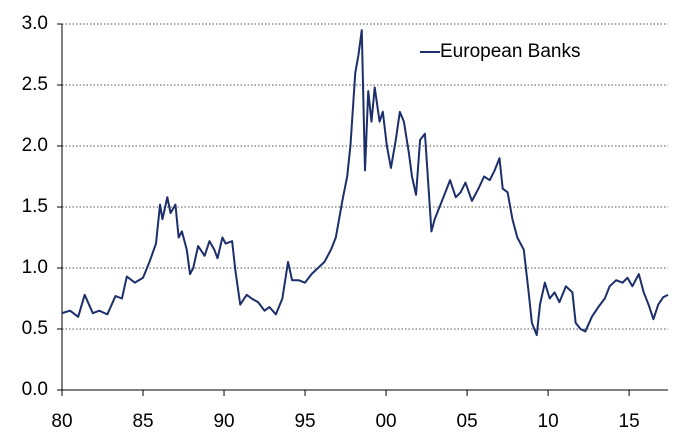 The height and width of the screenshot is (448, 676). What do you see at coordinates (35, 145) in the screenshot?
I see `y-tick-label: 2.0` at bounding box center [35, 145].